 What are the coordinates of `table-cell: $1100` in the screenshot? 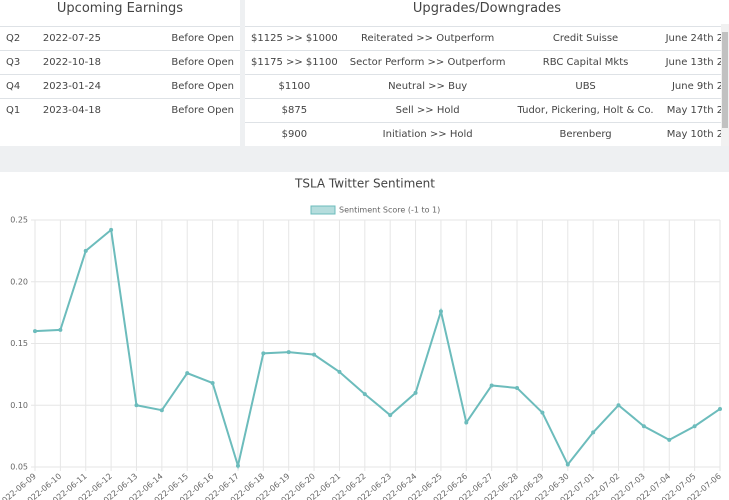 It's located at (294, 86).